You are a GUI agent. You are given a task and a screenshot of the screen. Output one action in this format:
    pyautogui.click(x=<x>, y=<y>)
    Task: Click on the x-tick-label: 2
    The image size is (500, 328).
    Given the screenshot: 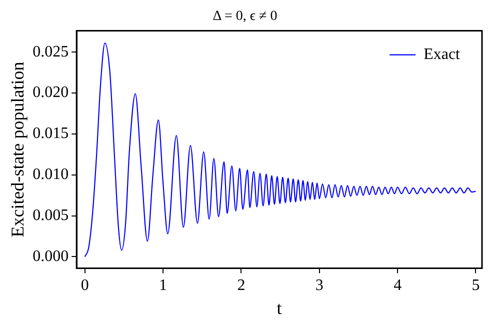 What is the action you would take?
    pyautogui.click(x=241, y=285)
    